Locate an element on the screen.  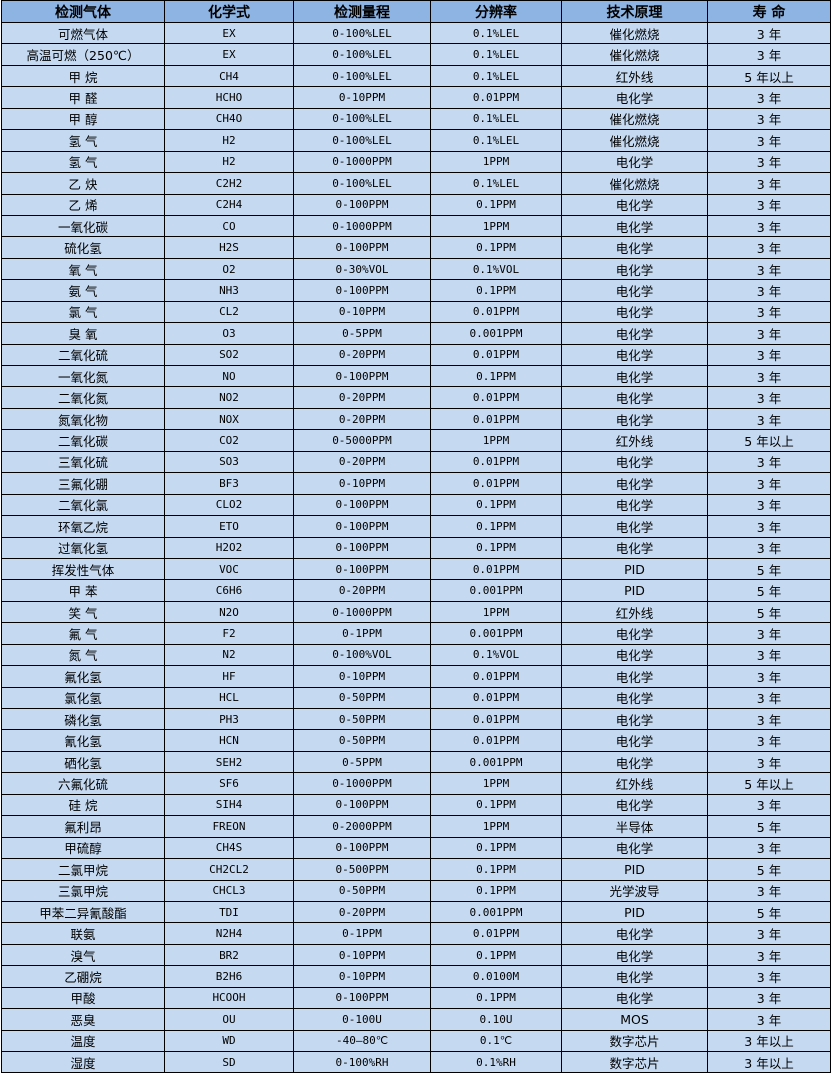
cell-detection-range: -40—80℃ is located at coordinates (362, 1041).